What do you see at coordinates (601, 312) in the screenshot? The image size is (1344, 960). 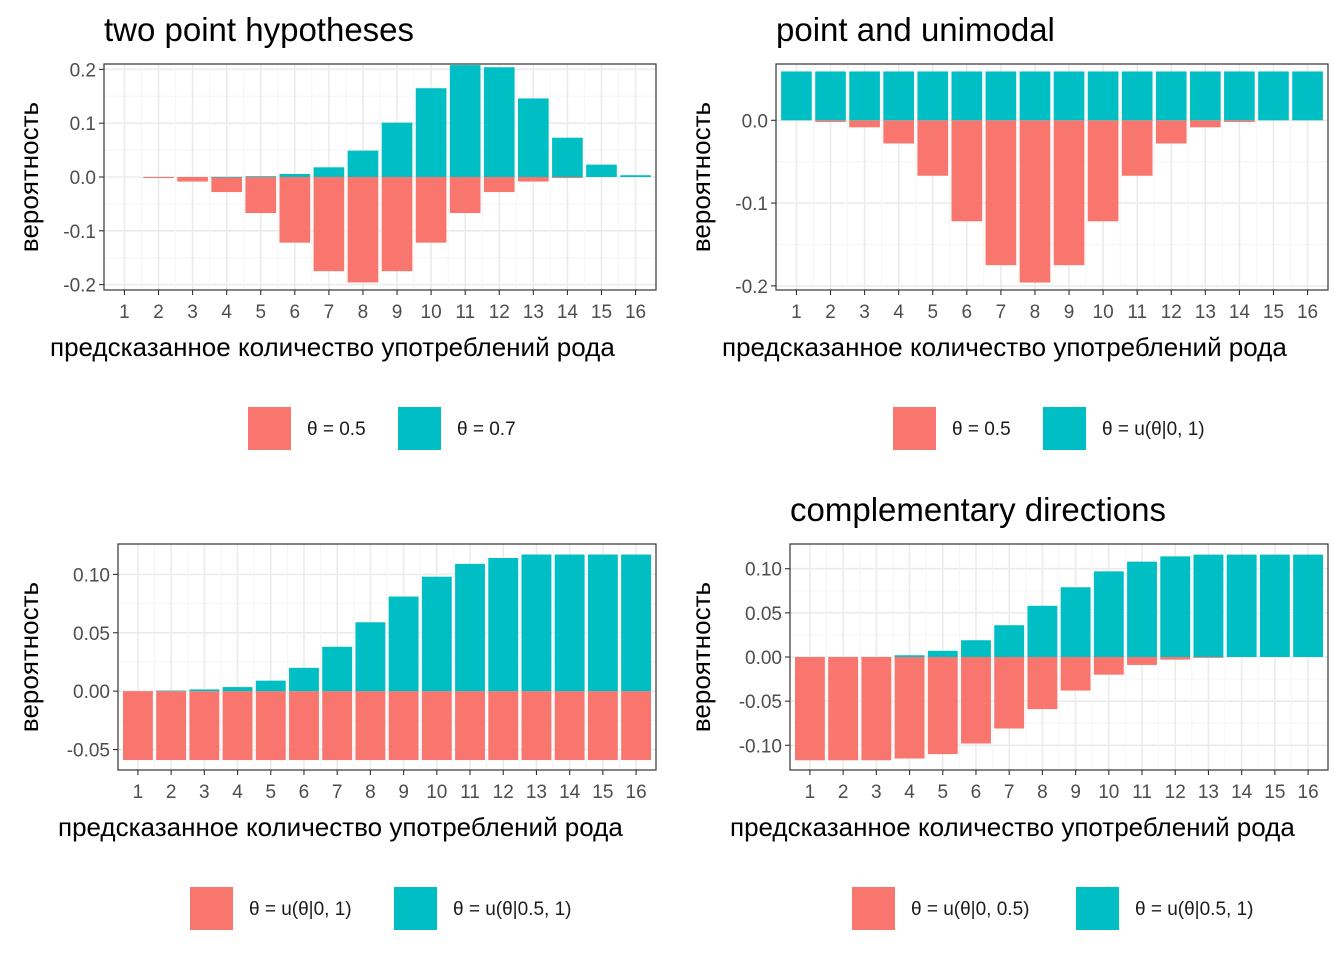 I see `x-tick-label: 15` at bounding box center [601, 312].